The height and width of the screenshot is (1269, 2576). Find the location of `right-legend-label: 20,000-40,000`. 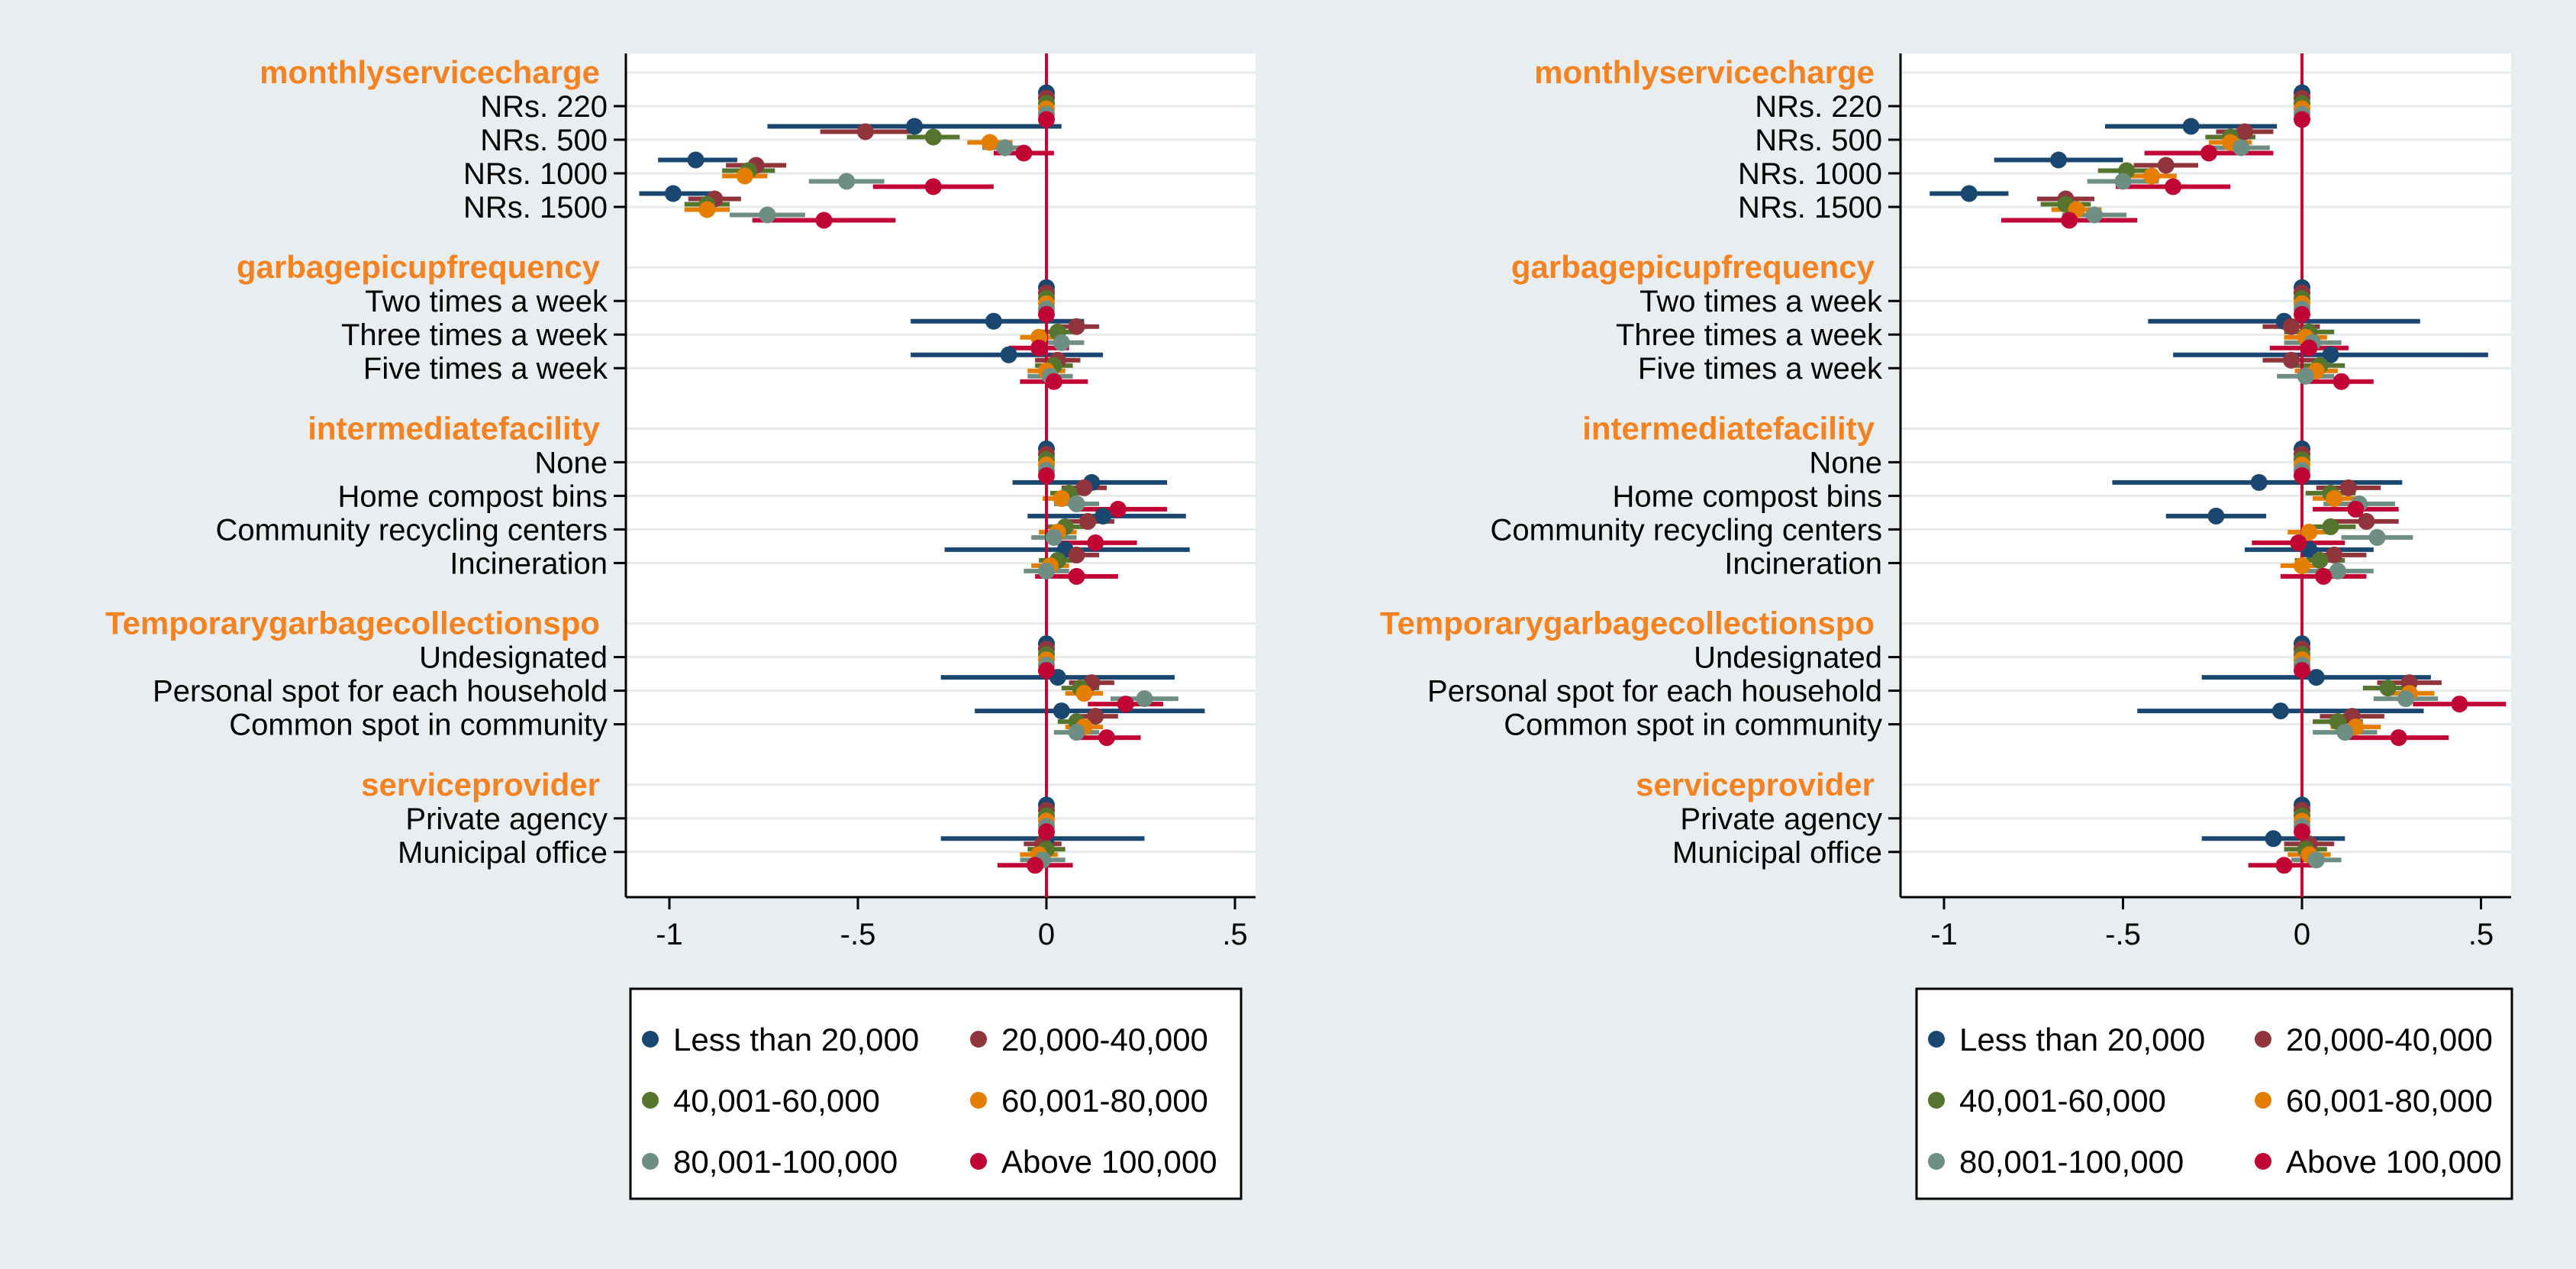

right-legend-label: 20,000-40,000 is located at coordinates (2389, 1040).